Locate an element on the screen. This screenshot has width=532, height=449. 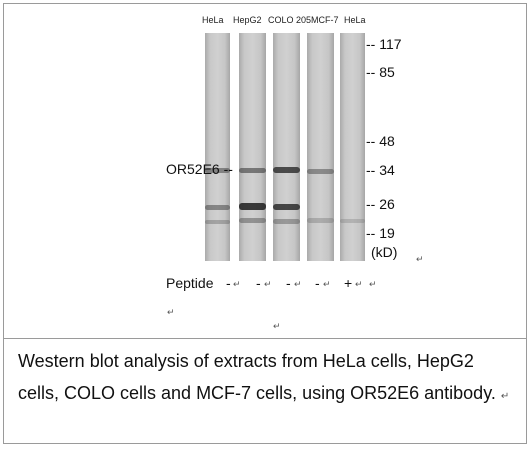
peptide-value-hepg2: - is located at coordinates (258, 283).